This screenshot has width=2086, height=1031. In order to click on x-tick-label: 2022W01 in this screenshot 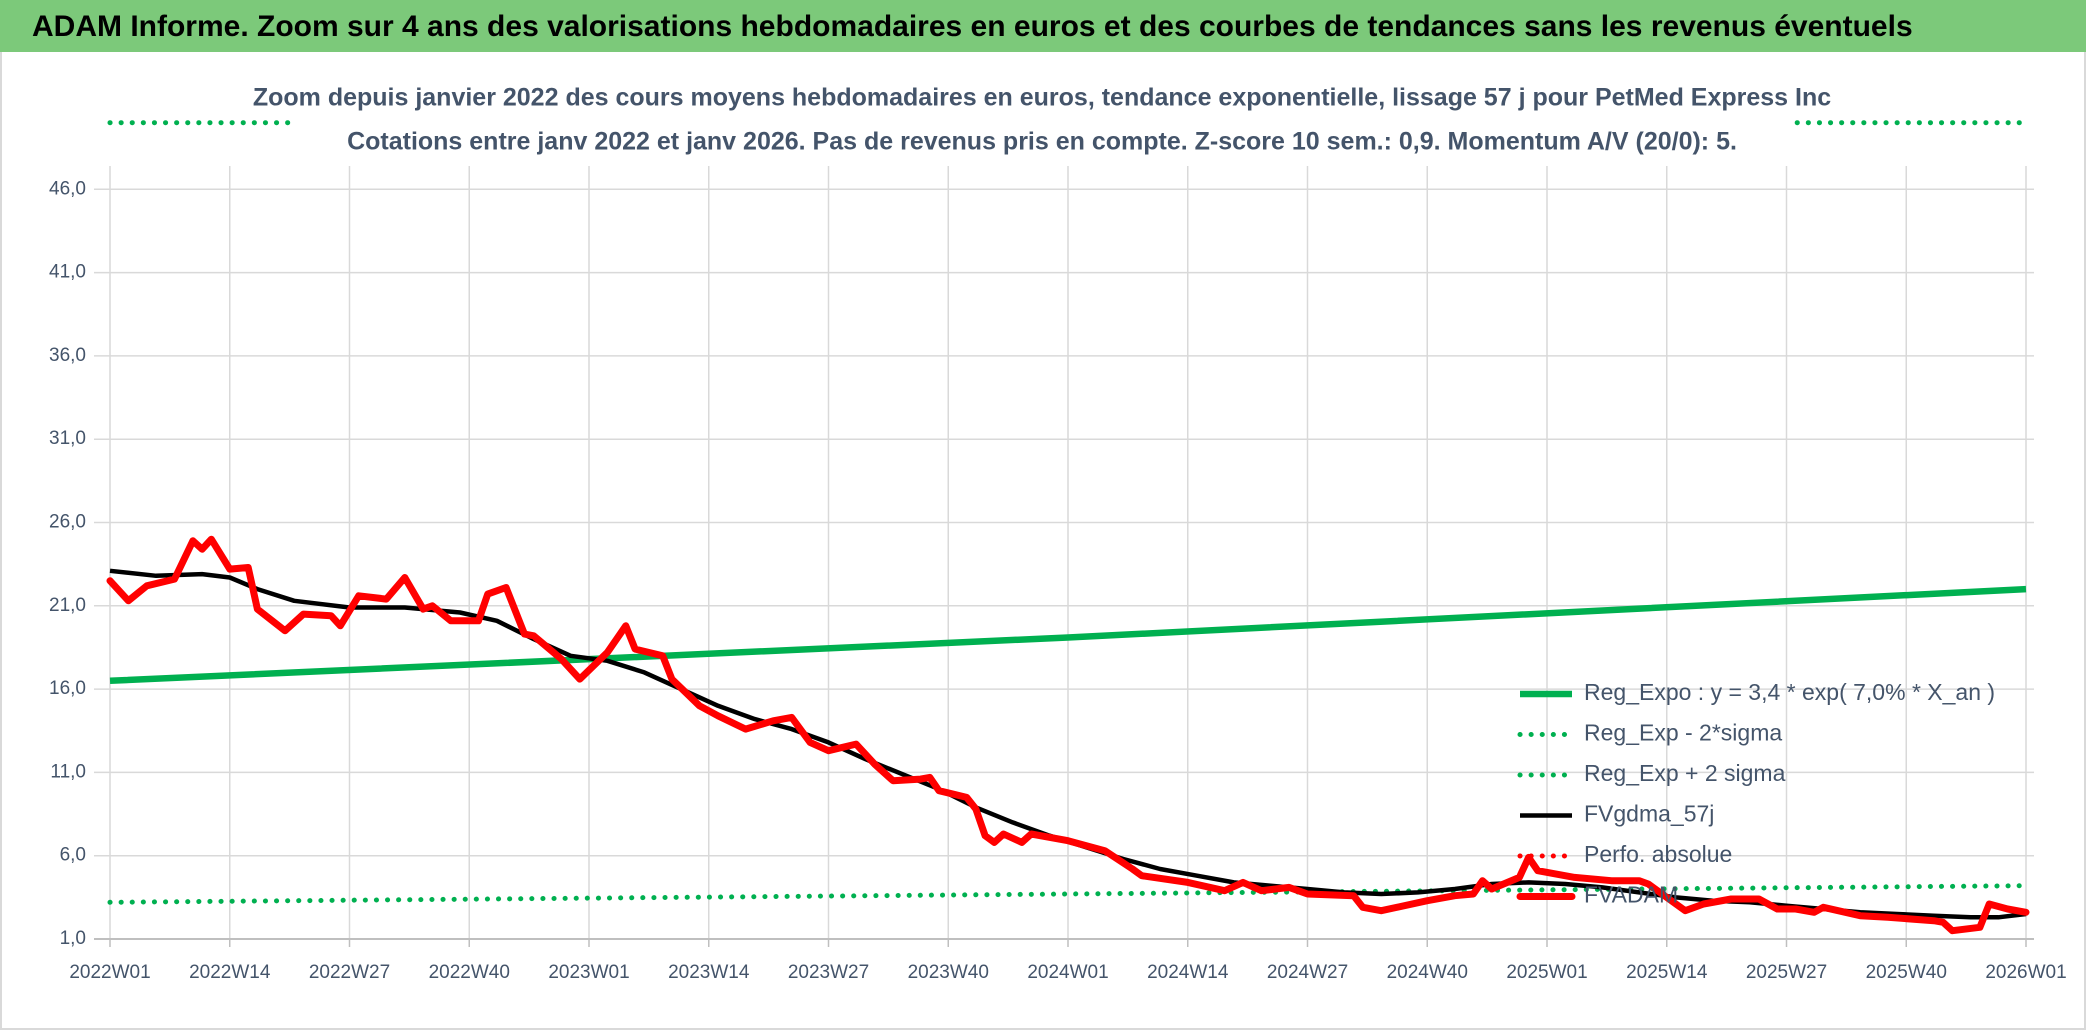, I will do `click(109, 972)`.